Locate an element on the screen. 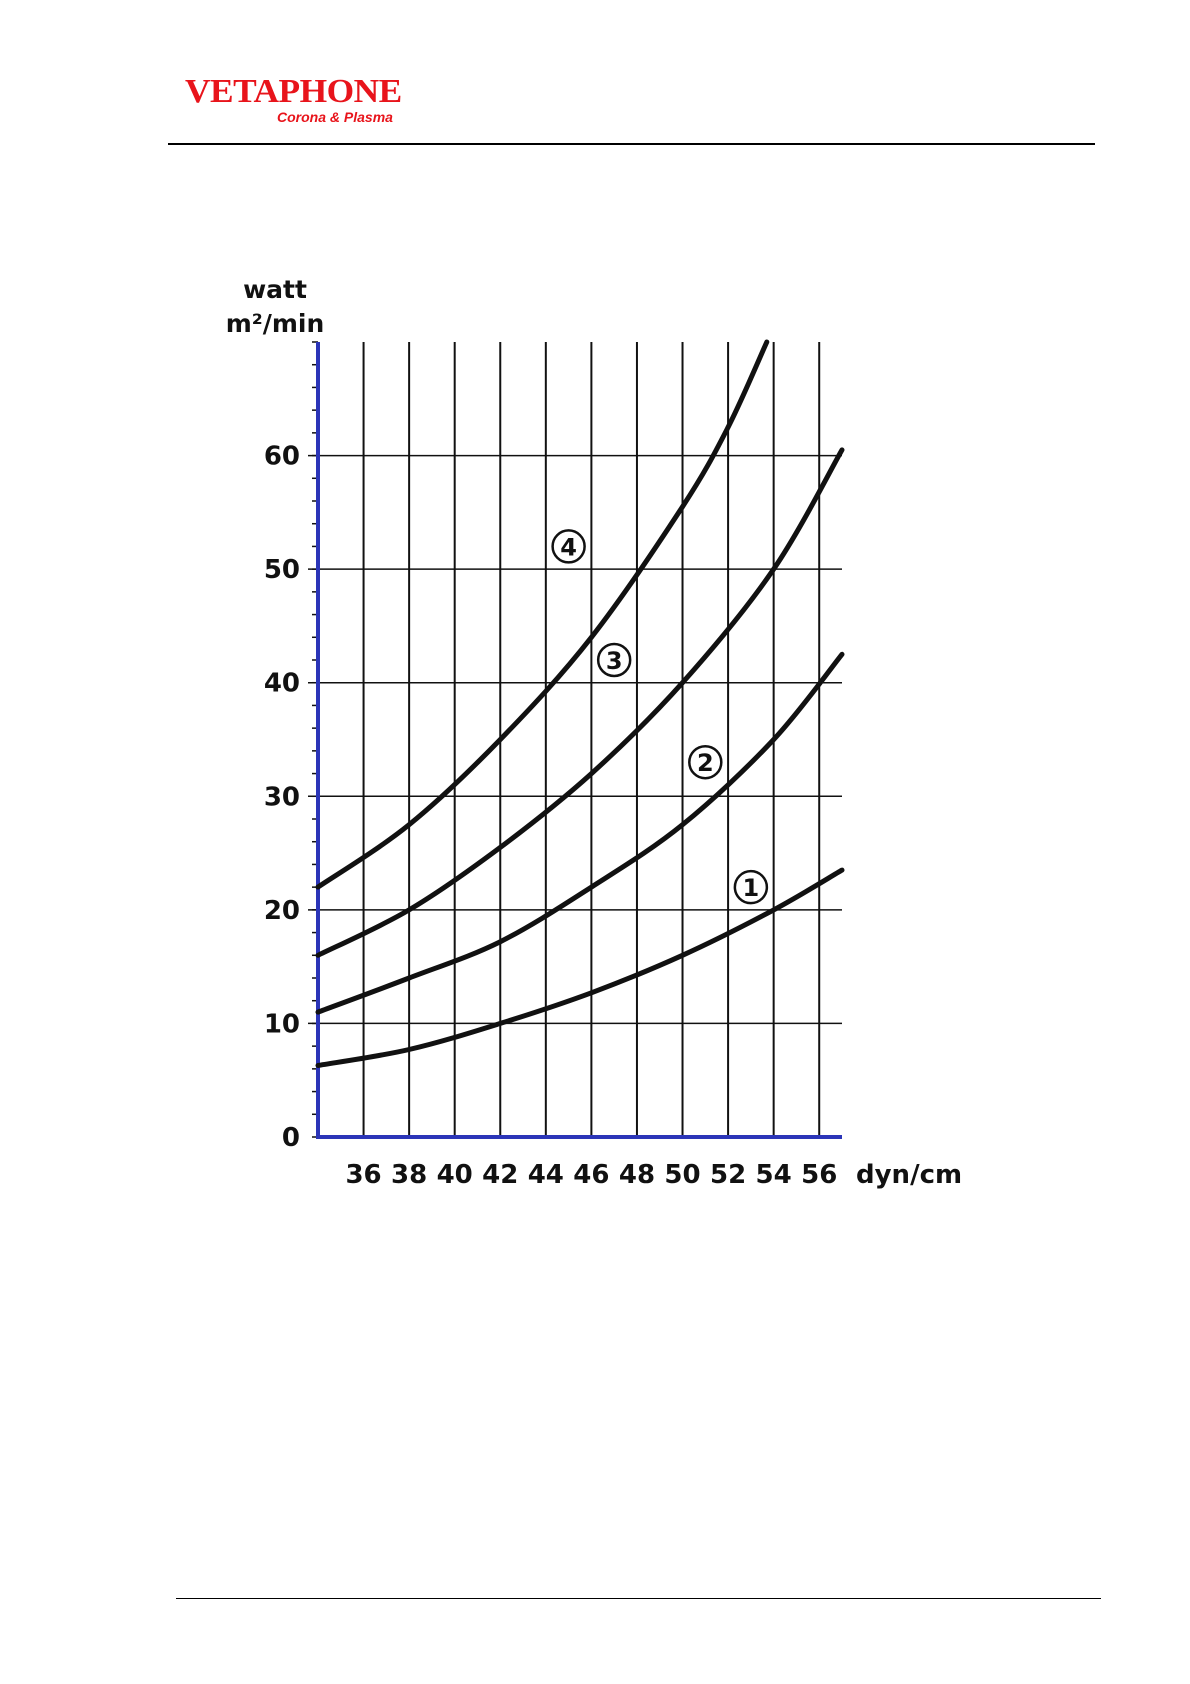  x-tick-label: 40 is located at coordinates (455, 1175).